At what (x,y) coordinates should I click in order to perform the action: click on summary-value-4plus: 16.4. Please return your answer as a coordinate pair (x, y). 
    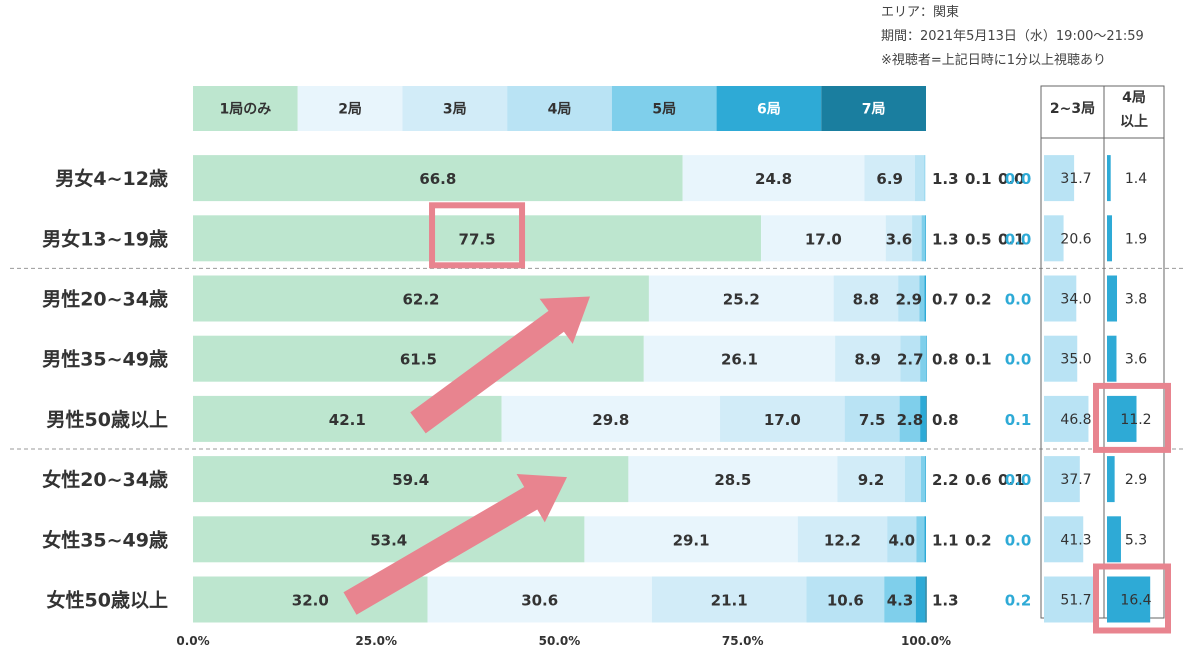
    Looking at the image, I should click on (1135, 601).